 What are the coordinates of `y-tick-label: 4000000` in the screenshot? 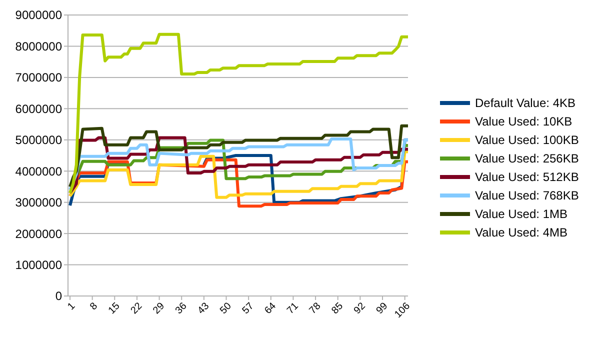 It's located at (38, 171).